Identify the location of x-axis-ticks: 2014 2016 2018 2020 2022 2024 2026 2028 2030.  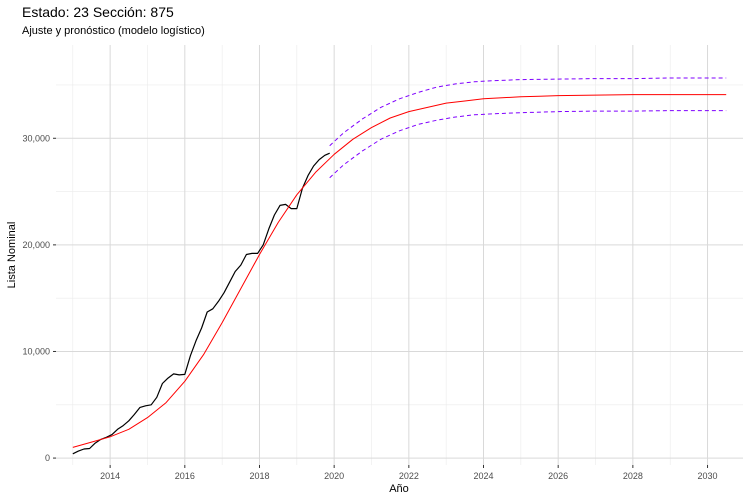
(409, 473).